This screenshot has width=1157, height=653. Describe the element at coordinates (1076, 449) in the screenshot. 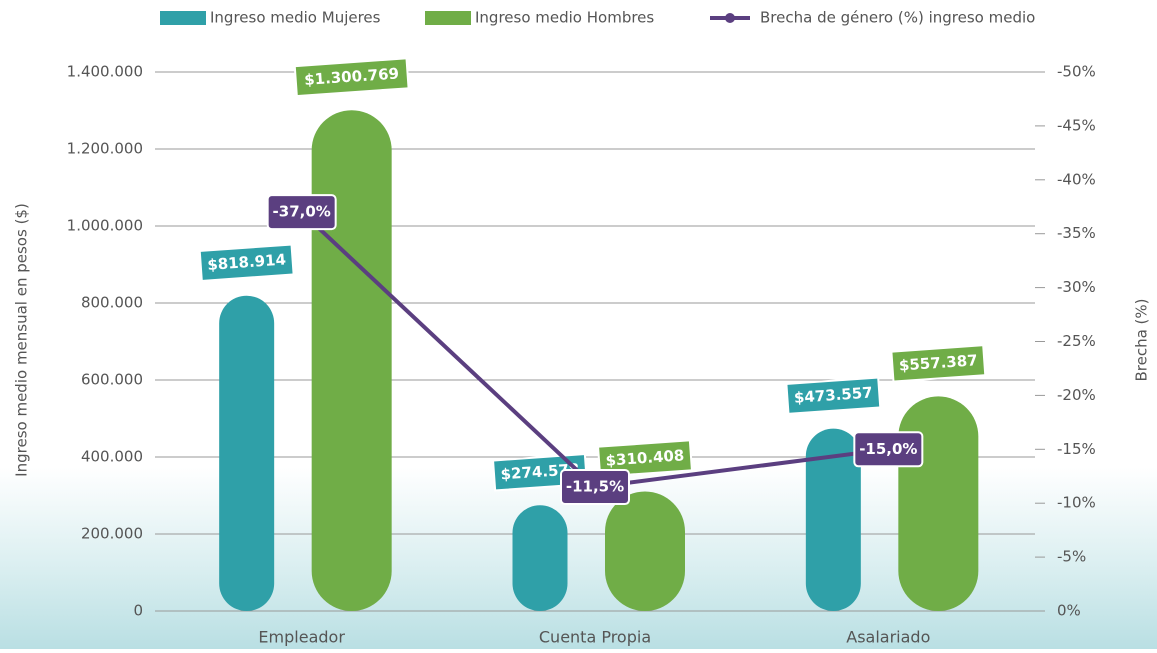

I see `y2-tick-label: -15%` at that location.